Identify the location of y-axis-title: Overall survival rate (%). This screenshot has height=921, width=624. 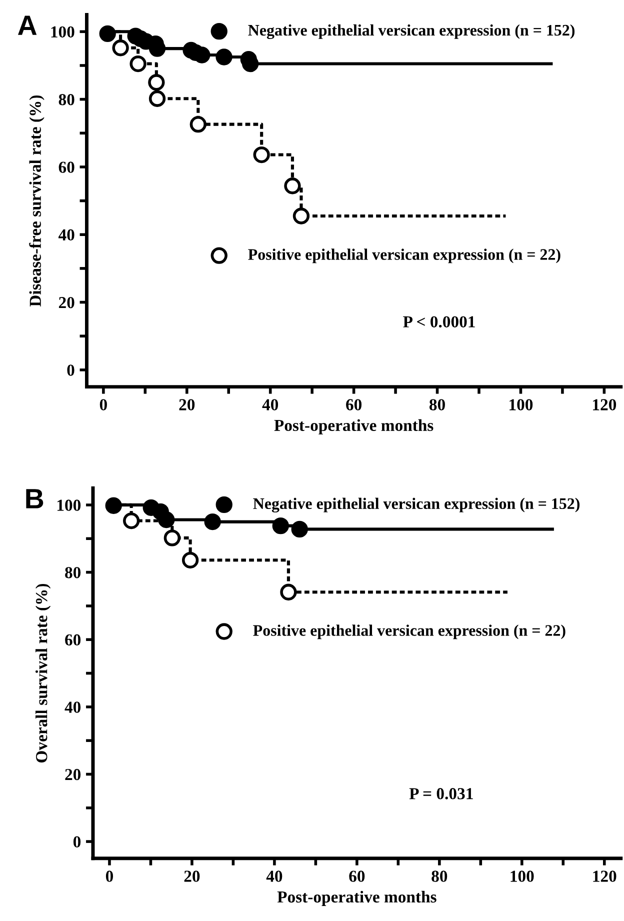
(43, 673).